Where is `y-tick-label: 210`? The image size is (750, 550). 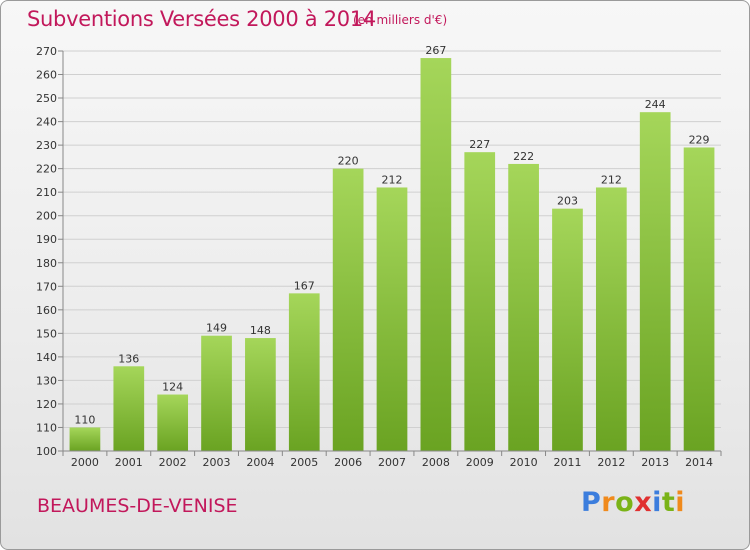 y-tick-label: 210 is located at coordinates (46, 192).